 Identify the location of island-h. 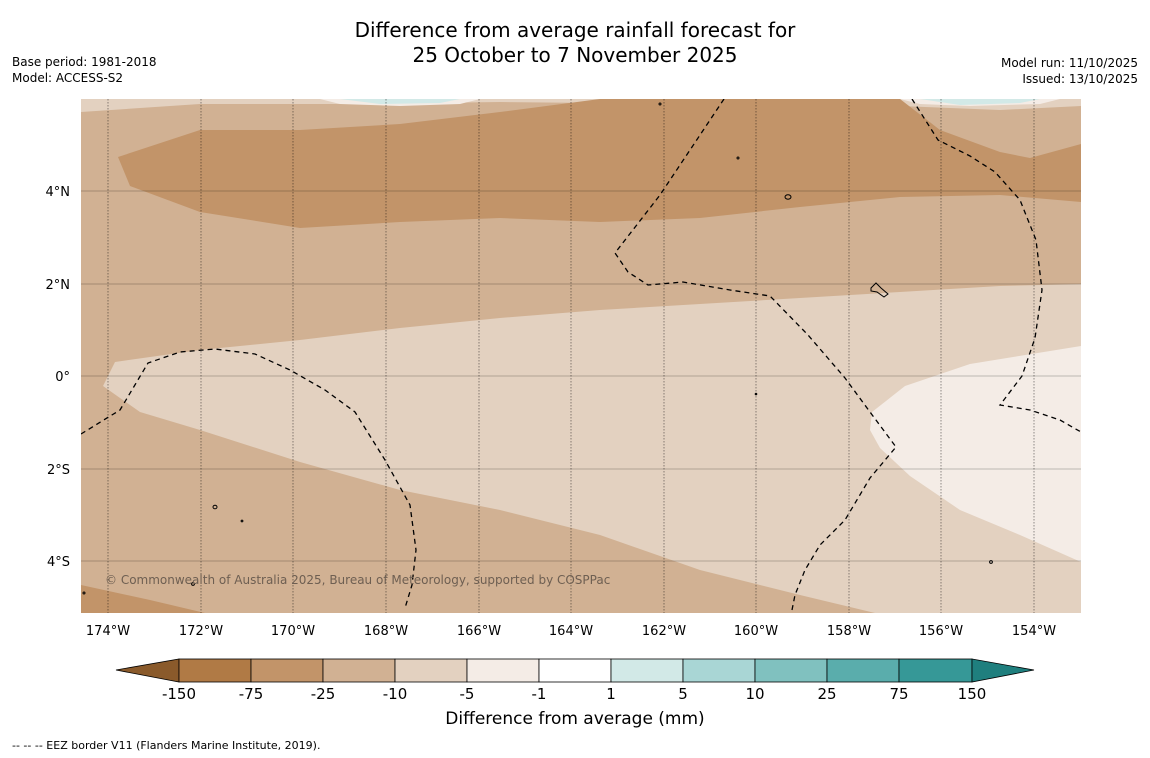
(991, 562).